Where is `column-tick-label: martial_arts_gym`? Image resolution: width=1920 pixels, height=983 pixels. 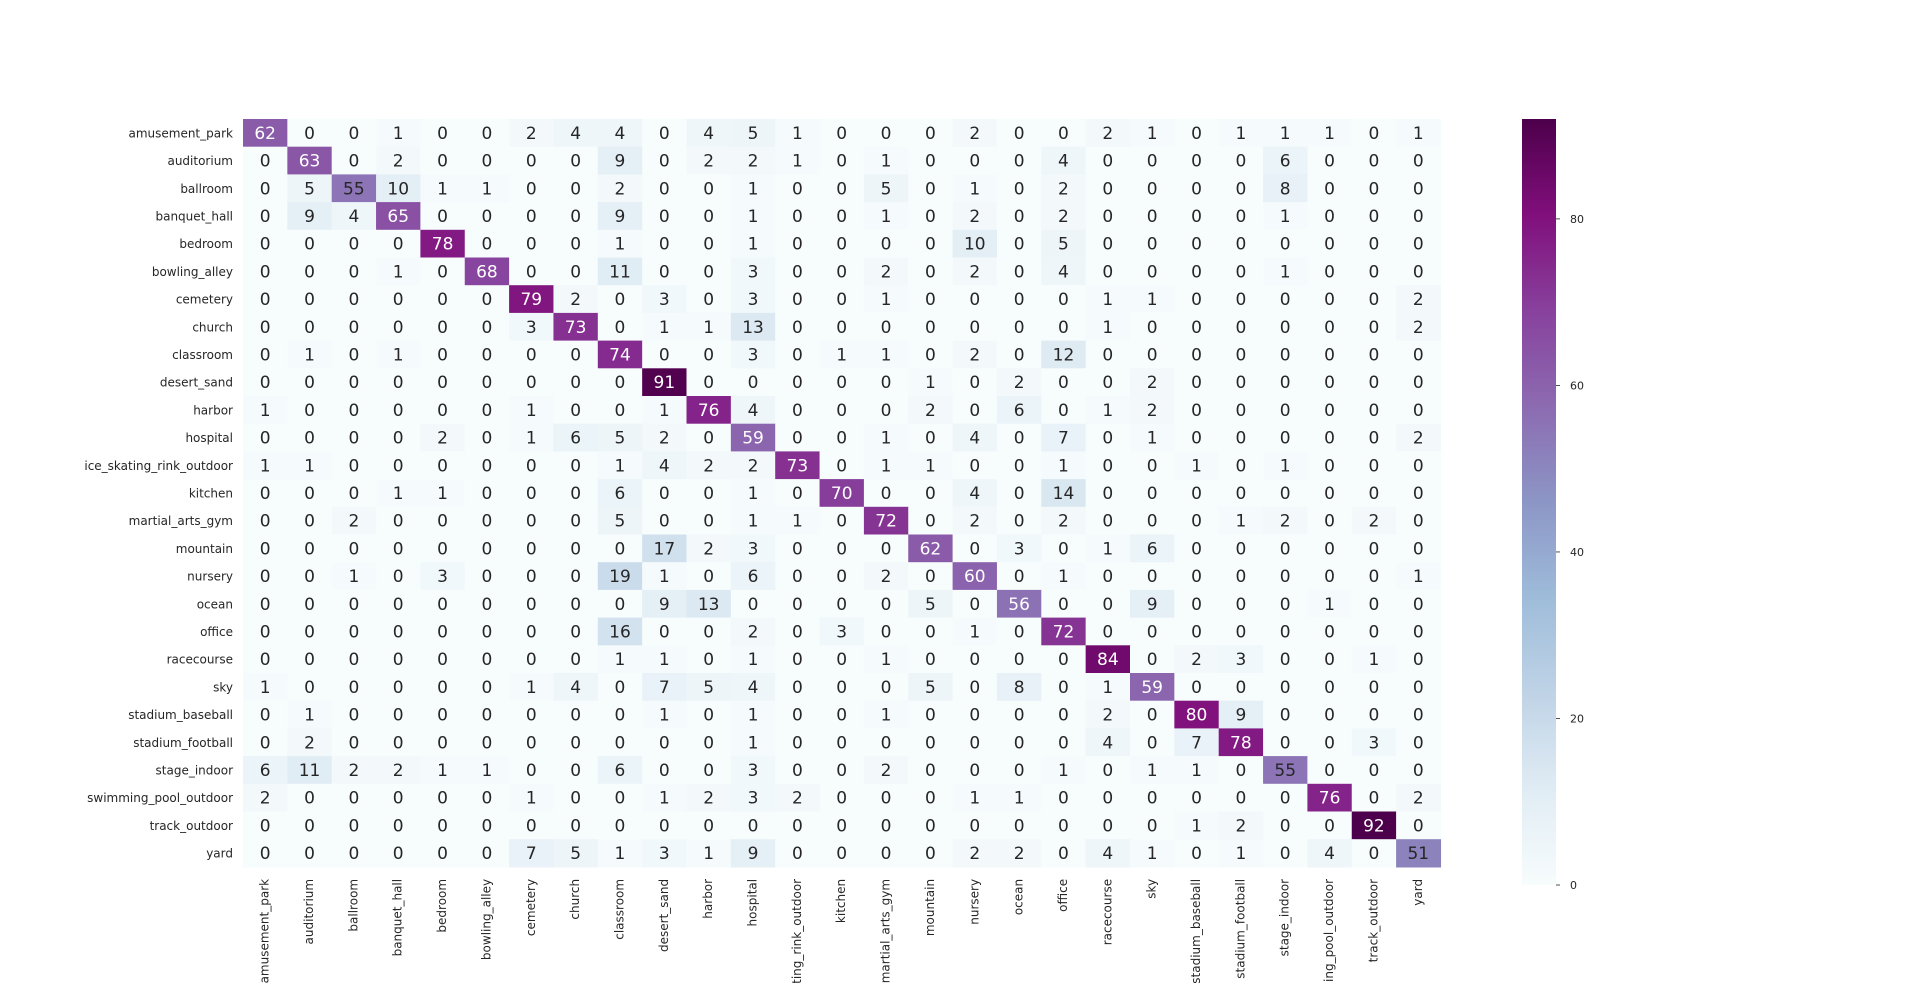
column-tick-label: martial_arts_gym is located at coordinates (886, 931).